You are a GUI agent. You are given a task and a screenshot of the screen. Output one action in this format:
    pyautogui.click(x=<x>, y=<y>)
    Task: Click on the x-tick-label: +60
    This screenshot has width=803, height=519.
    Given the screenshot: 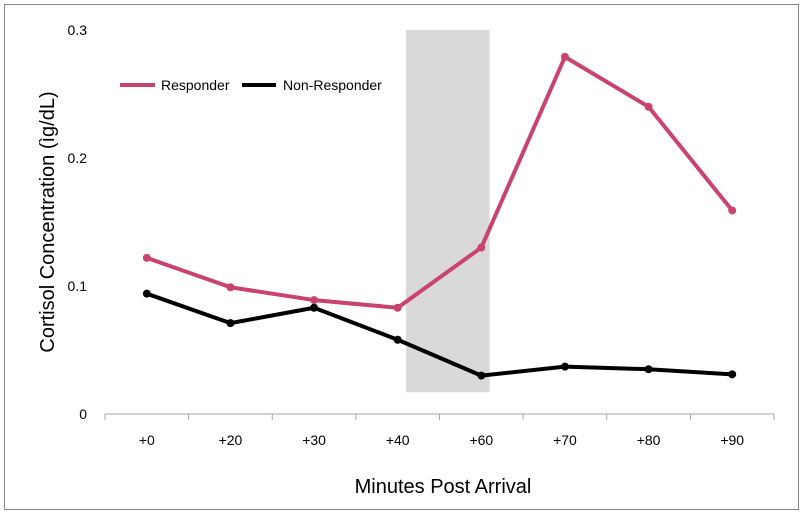 What is the action you would take?
    pyautogui.click(x=481, y=440)
    